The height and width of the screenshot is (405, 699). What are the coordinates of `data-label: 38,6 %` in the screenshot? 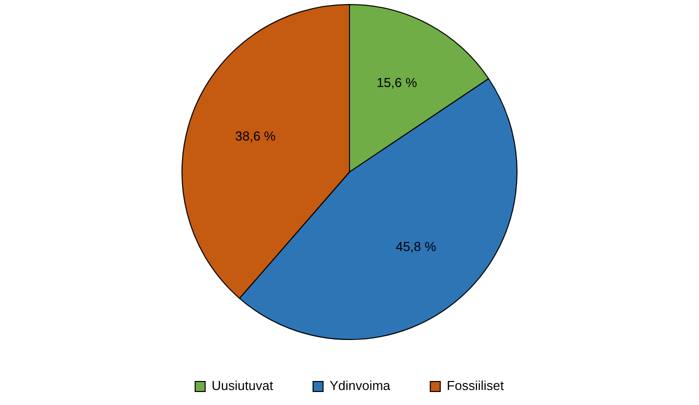 It's located at (255, 136).